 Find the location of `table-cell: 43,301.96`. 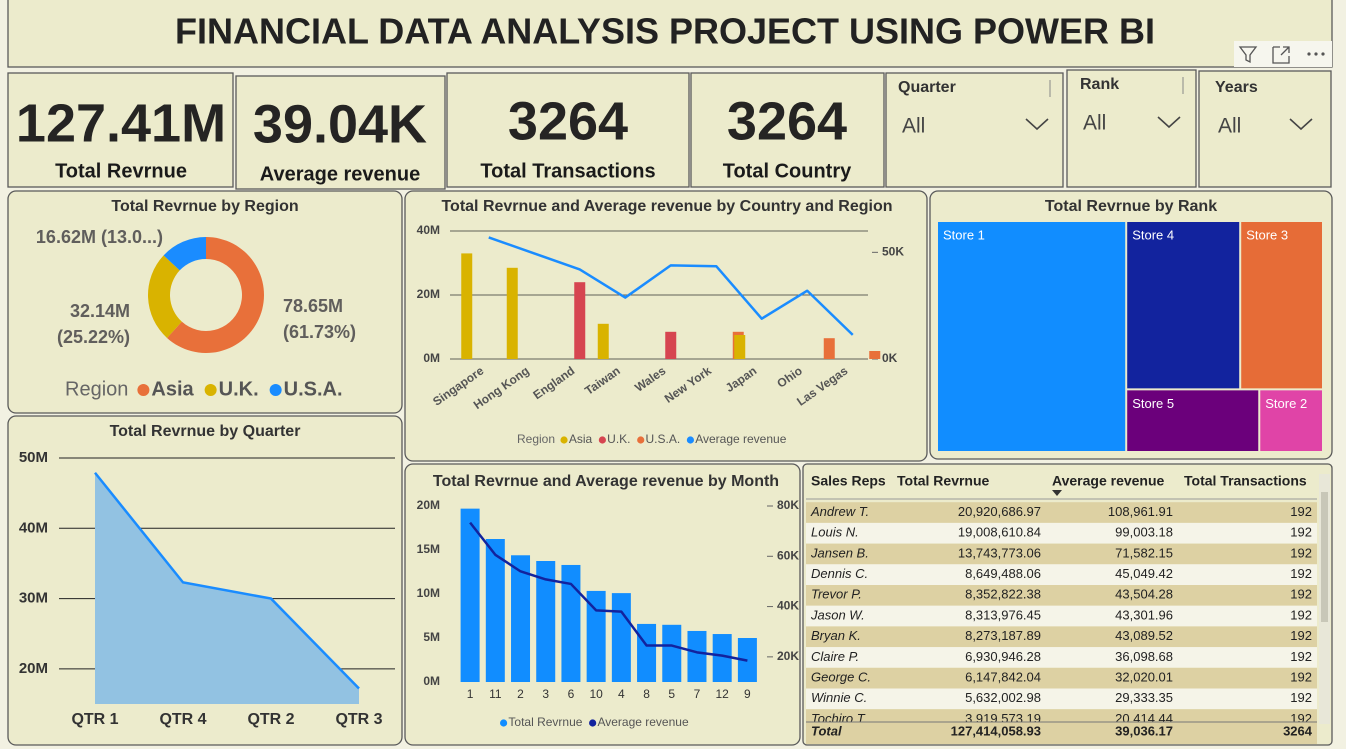

table-cell: 43,301.96 is located at coordinates (1144, 614).